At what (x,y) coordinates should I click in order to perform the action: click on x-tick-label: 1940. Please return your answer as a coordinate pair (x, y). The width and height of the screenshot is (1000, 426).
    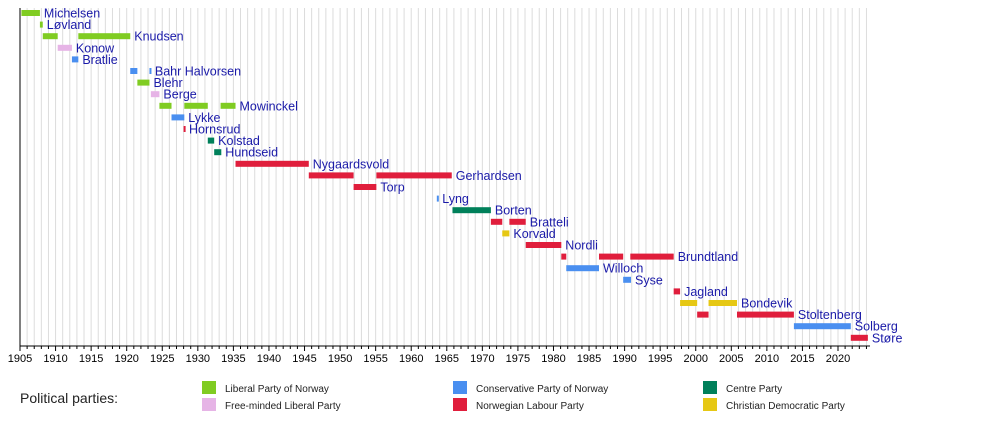
    Looking at the image, I should click on (269, 359).